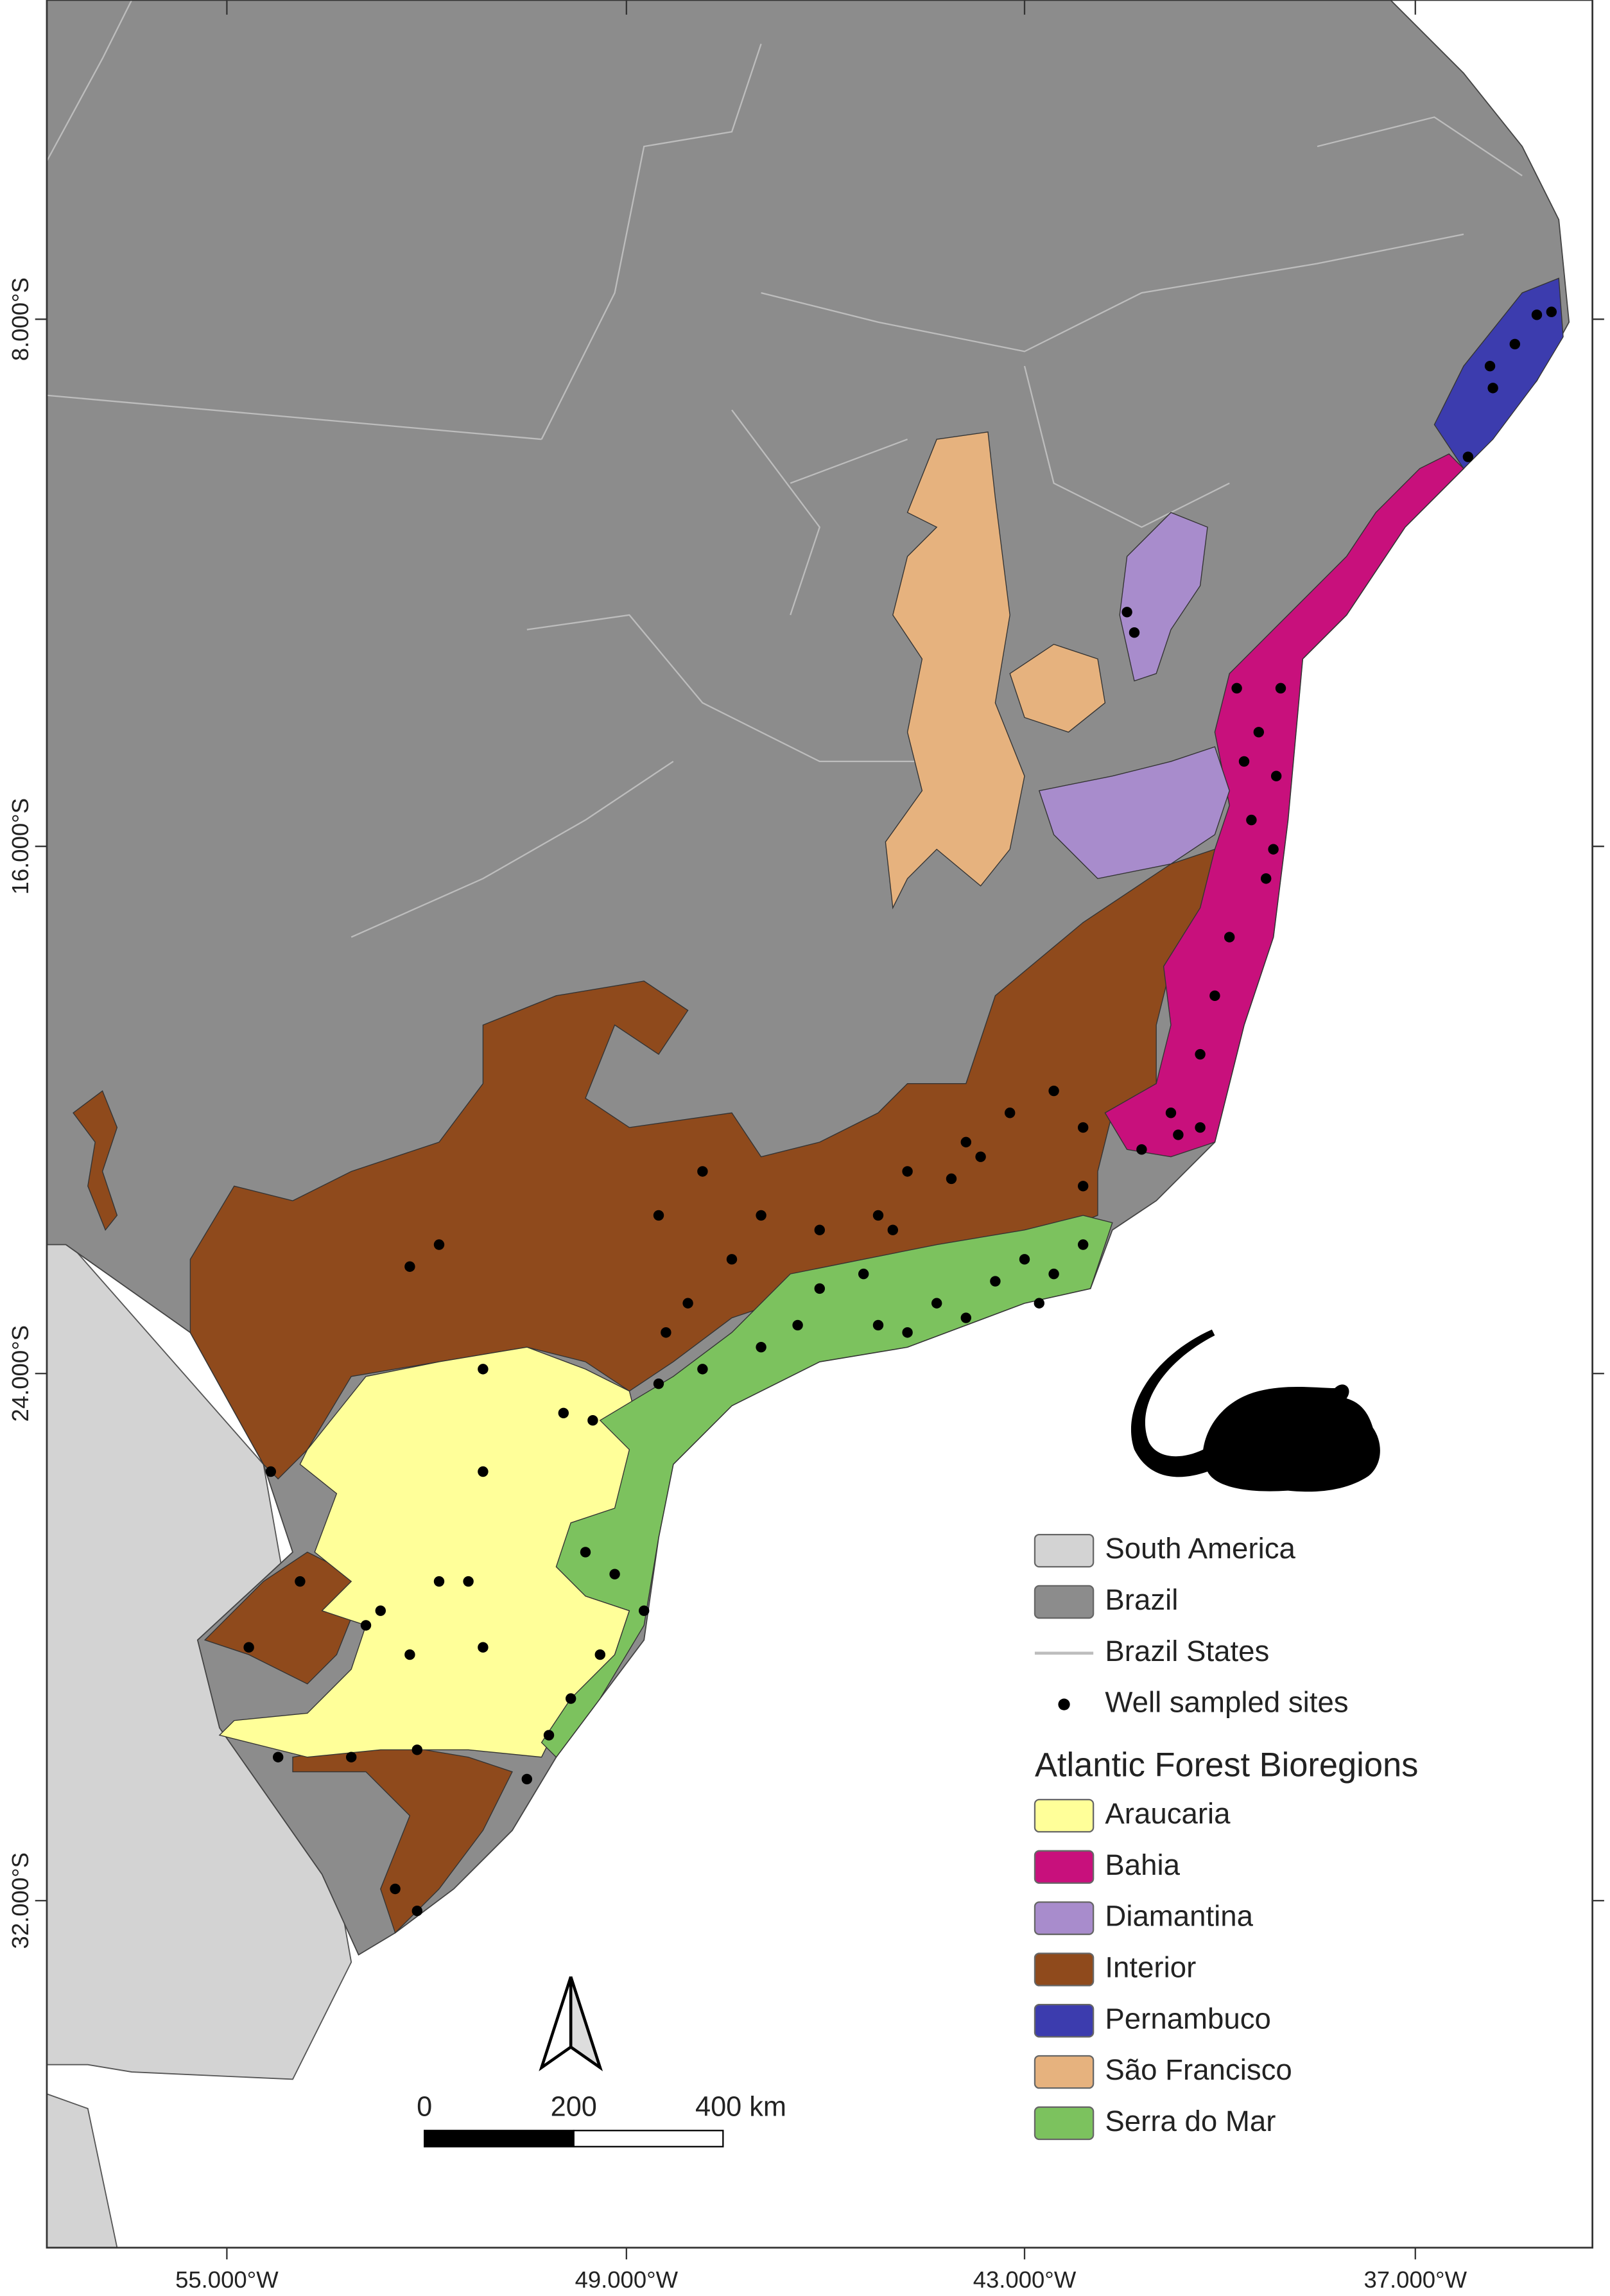 This screenshot has width=1610, height=2296. I want to click on x-tick-label: 43.000°W, so click(1025, 2279).